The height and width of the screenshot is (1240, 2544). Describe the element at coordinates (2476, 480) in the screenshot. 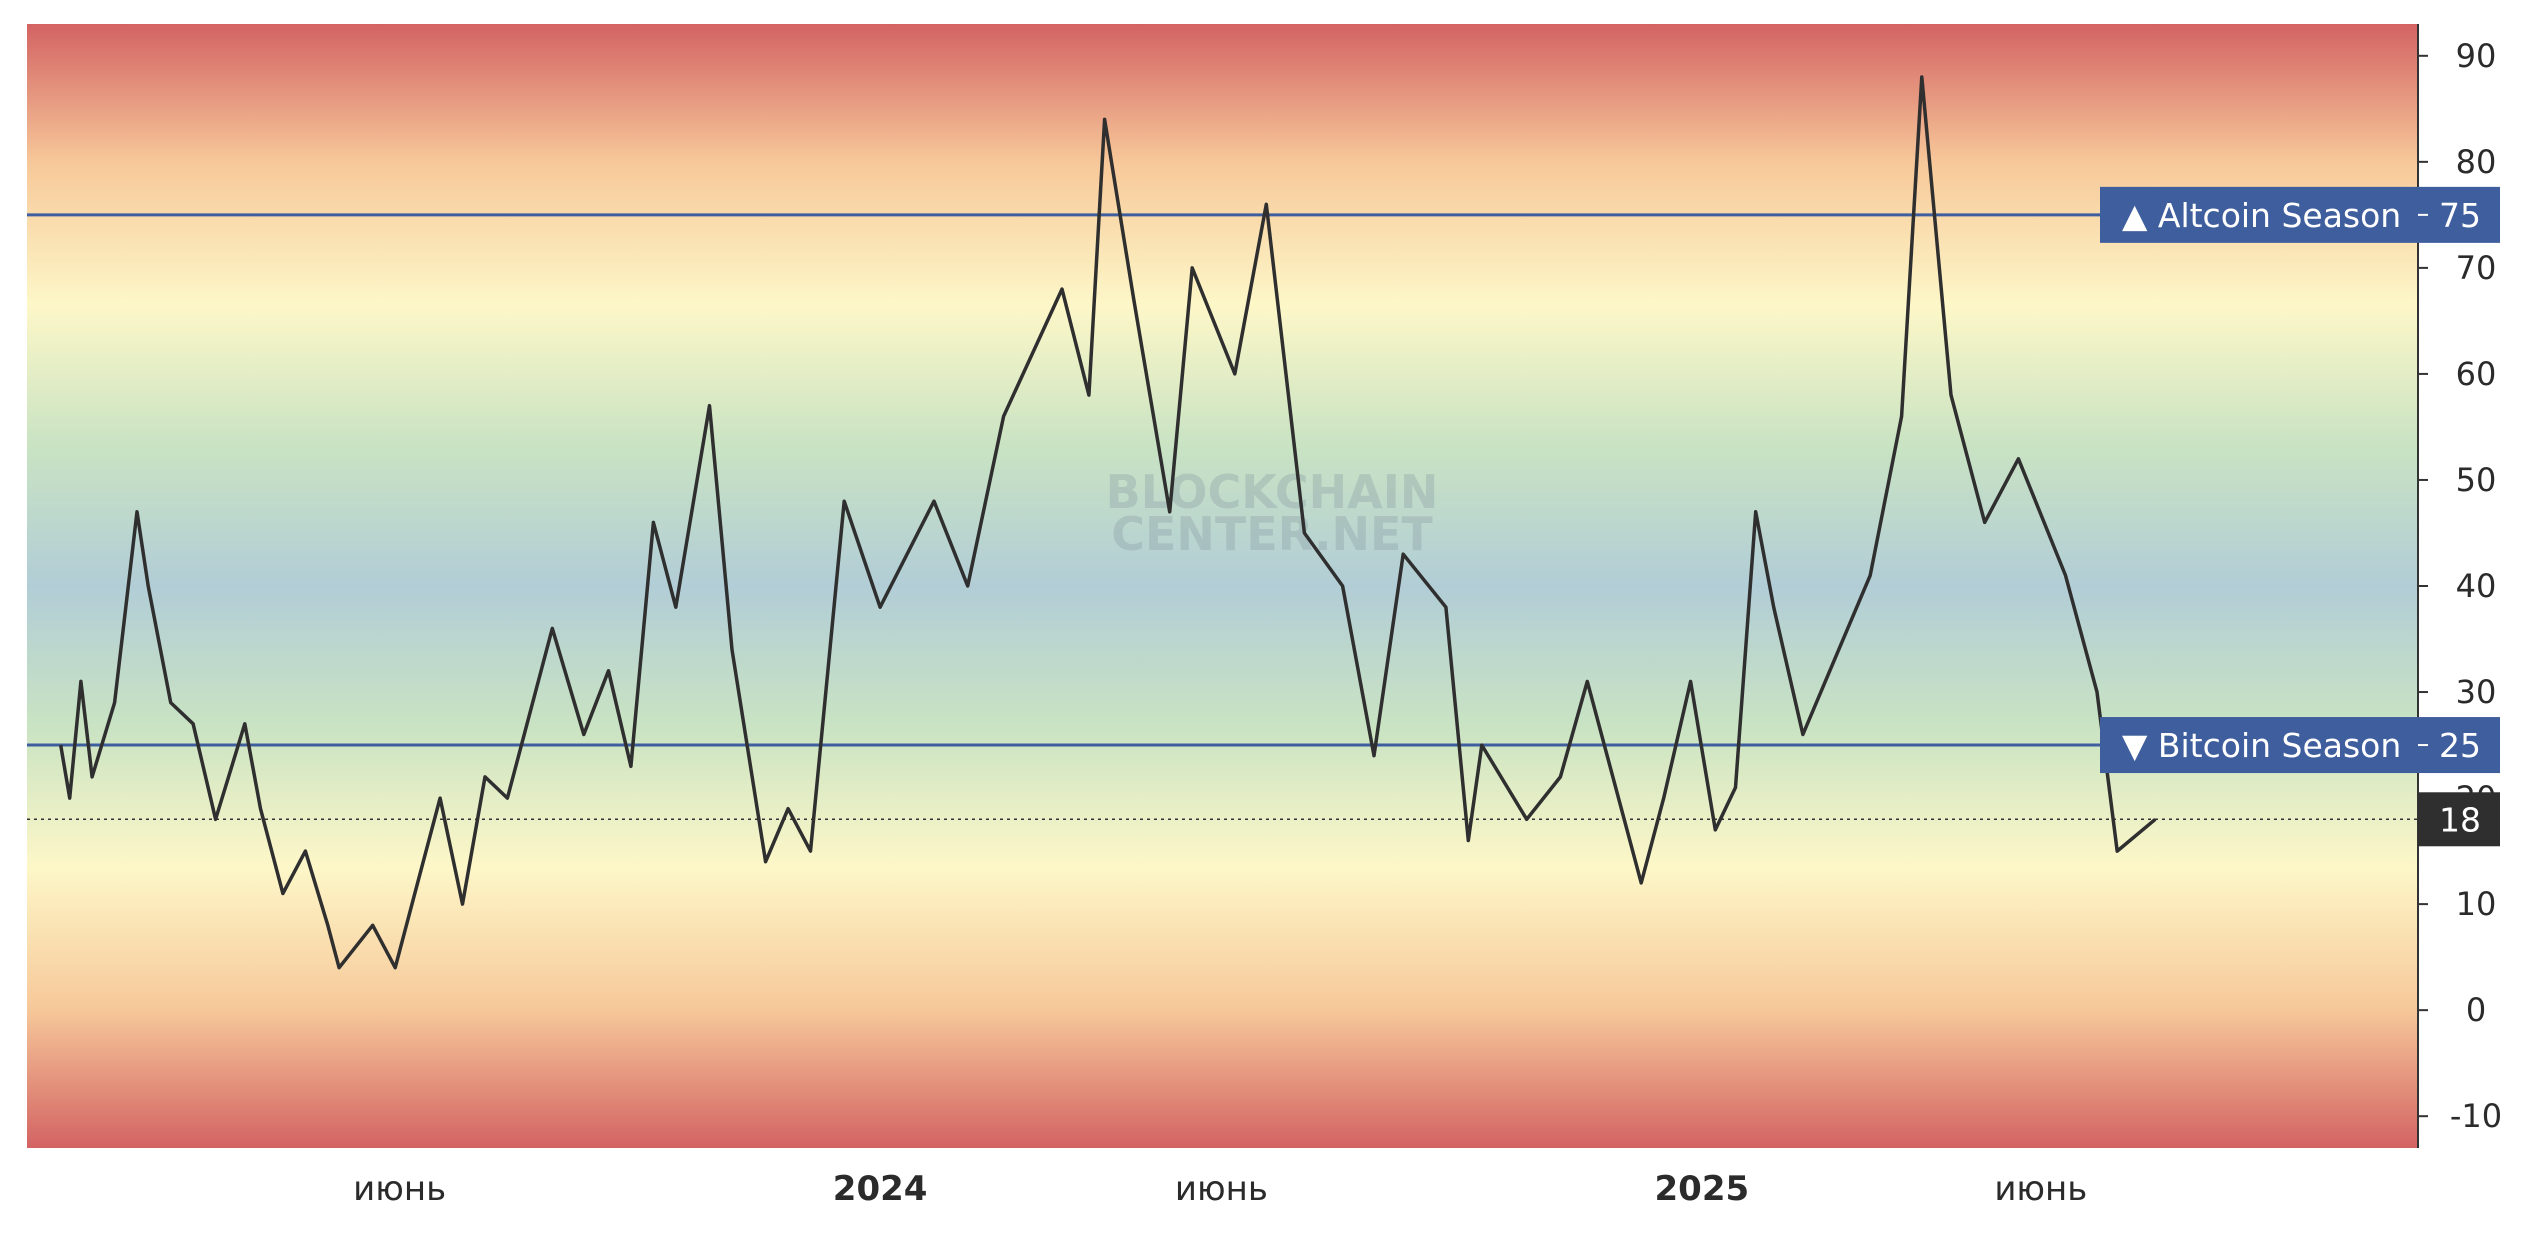

I see `y-tick-label: 50` at that location.